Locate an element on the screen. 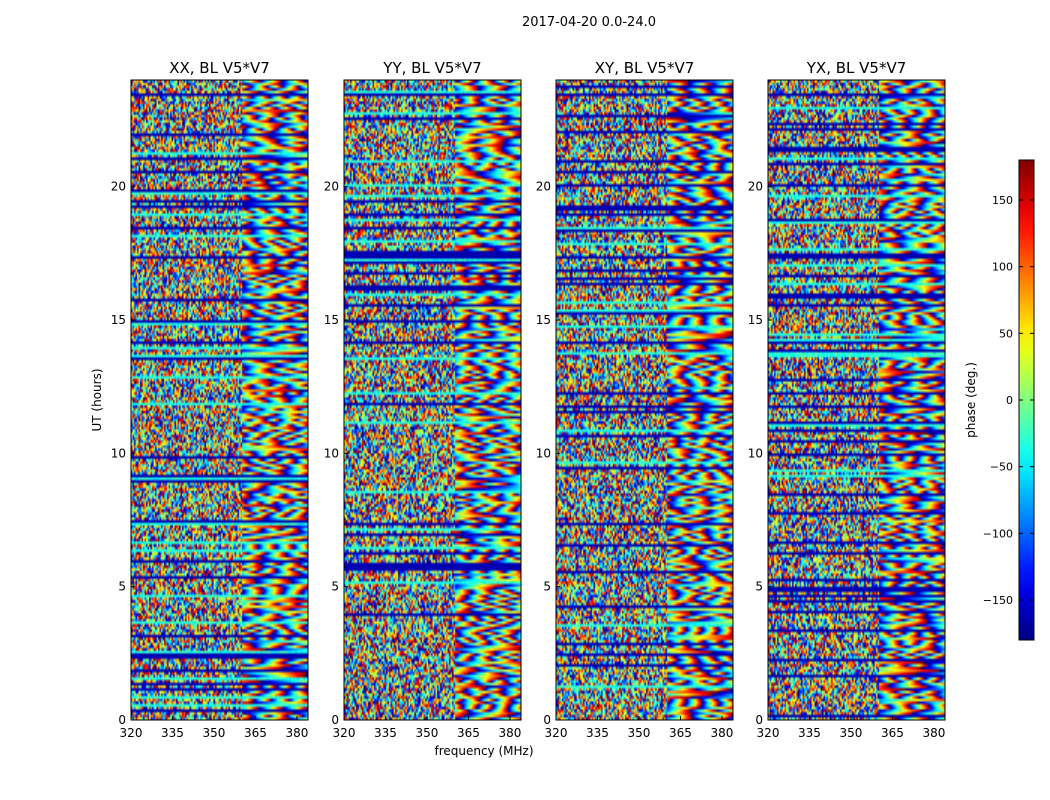 The width and height of the screenshot is (1050, 800). colorbar-tick-label: 0 is located at coordinates (1009, 400).